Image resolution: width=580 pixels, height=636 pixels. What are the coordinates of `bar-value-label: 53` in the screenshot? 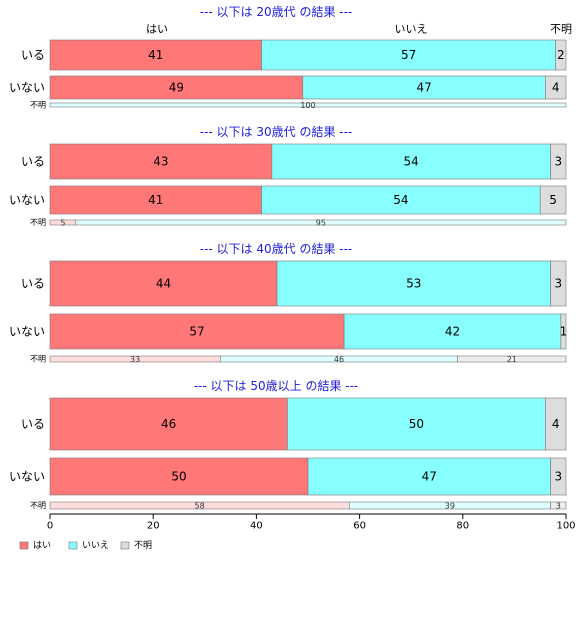 It's located at (413, 284).